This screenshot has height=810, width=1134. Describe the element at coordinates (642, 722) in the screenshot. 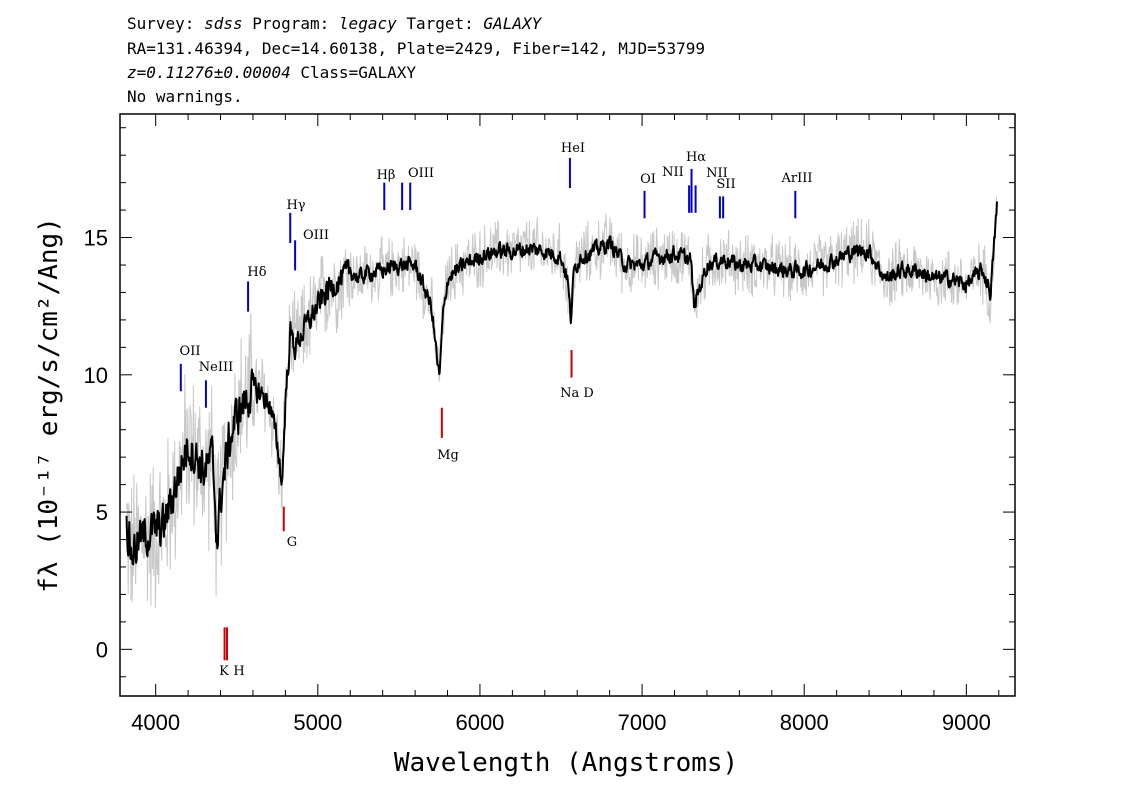

I see `x-tick-label: 7000` at that location.